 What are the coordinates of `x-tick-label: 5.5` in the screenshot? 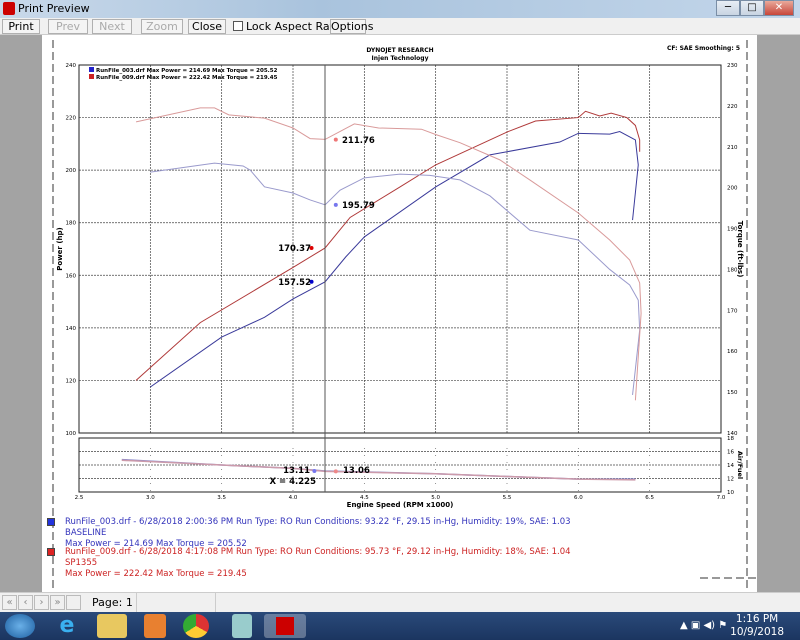 It's located at (507, 498).